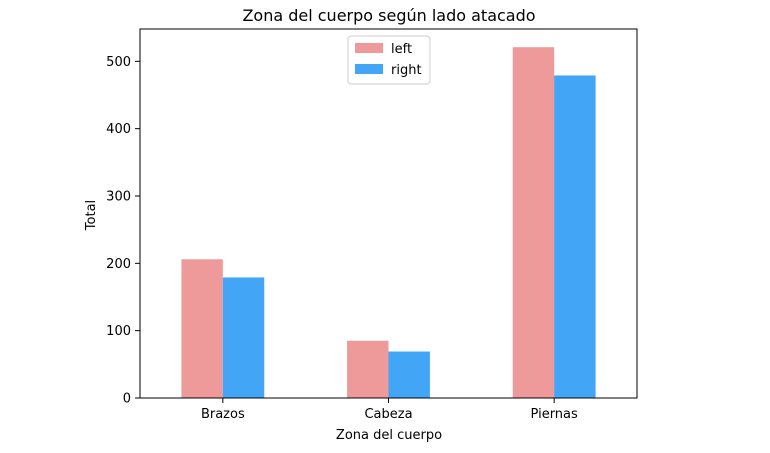 Image resolution: width=770 pixels, height=453 pixels. I want to click on legend-swatch-right, so click(369, 69).